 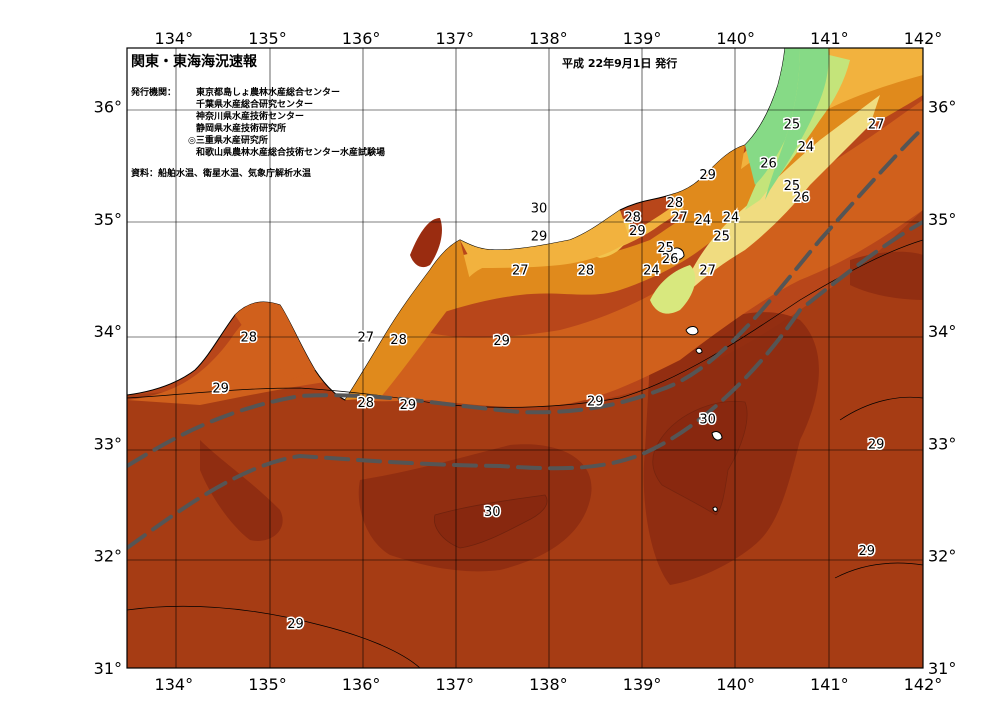 I want to click on publisher-2: 千葉県水産総合研究センター, so click(x=254, y=104).